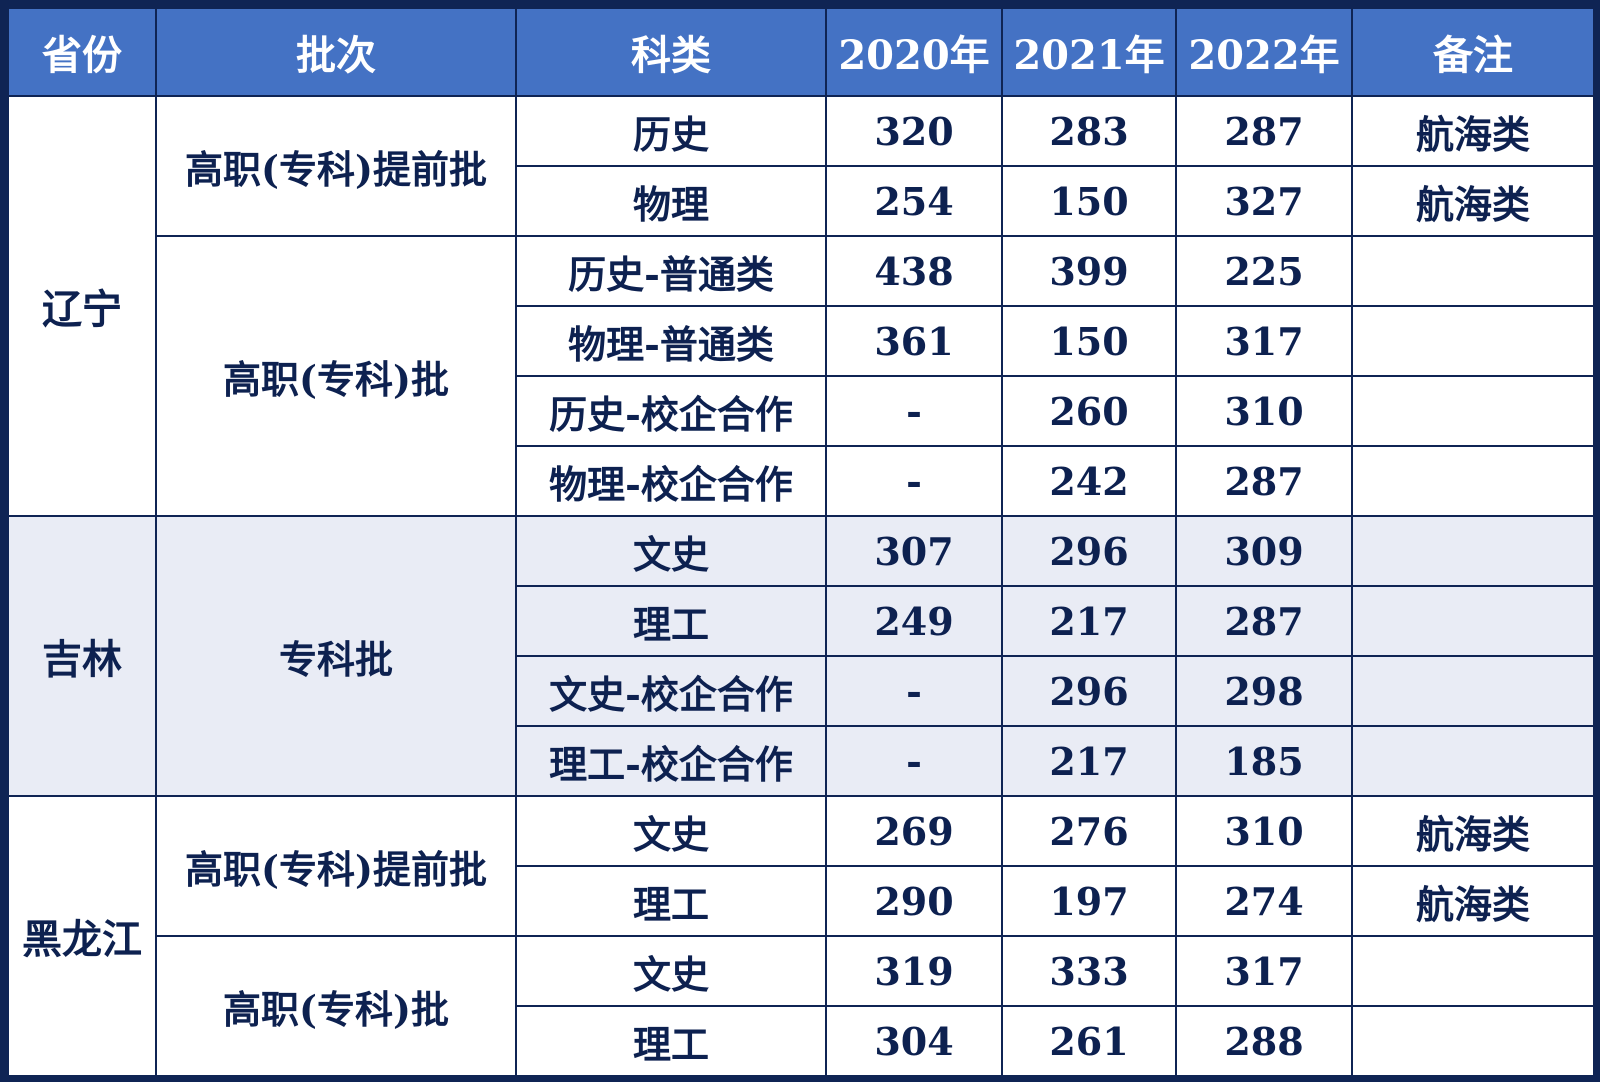  Describe the element at coordinates (914, 621) in the screenshot. I see `score-2020-cell: 249` at that location.